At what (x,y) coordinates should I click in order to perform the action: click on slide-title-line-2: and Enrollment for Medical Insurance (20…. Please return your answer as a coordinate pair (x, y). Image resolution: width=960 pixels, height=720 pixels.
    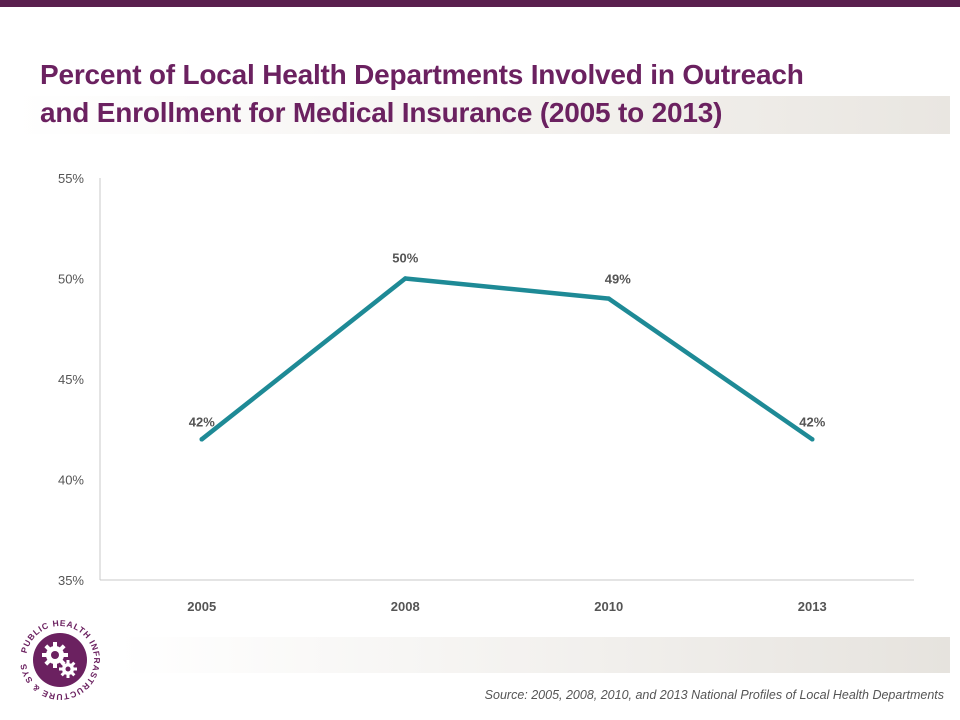
    Looking at the image, I should click on (381, 112).